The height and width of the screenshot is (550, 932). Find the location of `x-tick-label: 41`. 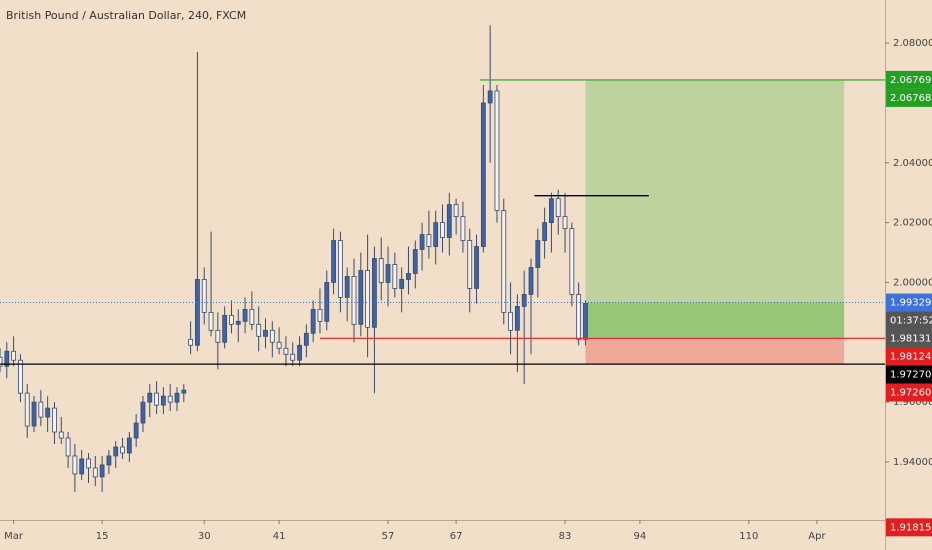

x-tick-label: 41 is located at coordinates (279, 536).